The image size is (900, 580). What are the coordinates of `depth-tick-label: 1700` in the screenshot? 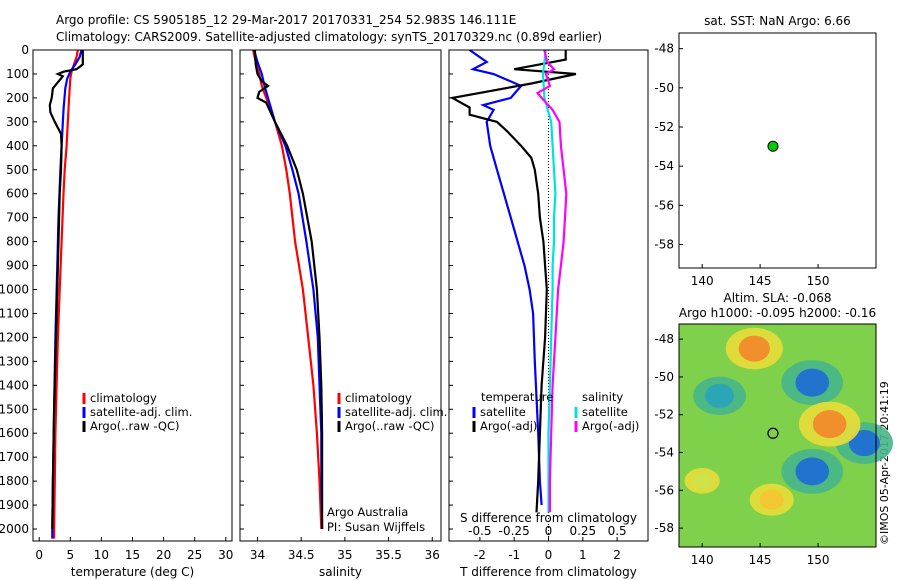 It's located at (14, 457).